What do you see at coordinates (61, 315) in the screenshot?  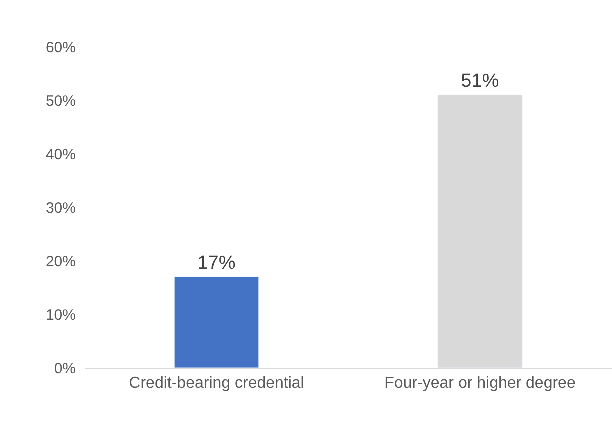 I see `y-tick-label: 10%` at bounding box center [61, 315].